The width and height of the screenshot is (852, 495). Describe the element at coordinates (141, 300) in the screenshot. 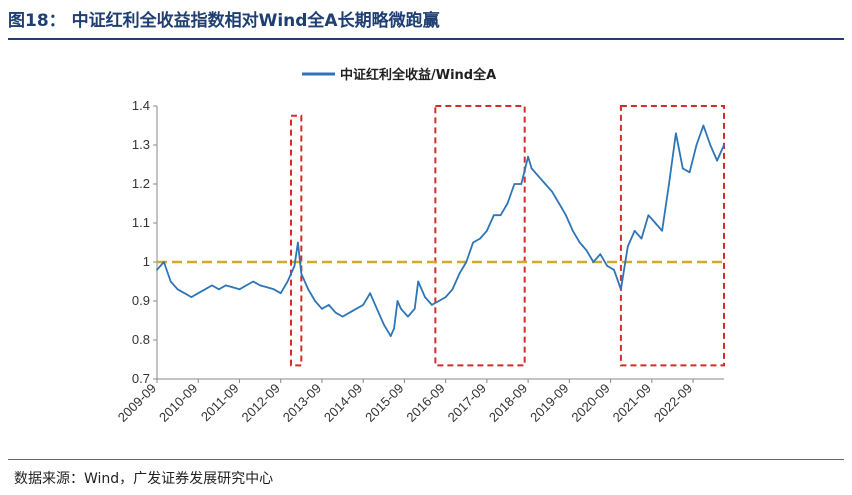

I see `y-tick-label: 0.9` at that location.